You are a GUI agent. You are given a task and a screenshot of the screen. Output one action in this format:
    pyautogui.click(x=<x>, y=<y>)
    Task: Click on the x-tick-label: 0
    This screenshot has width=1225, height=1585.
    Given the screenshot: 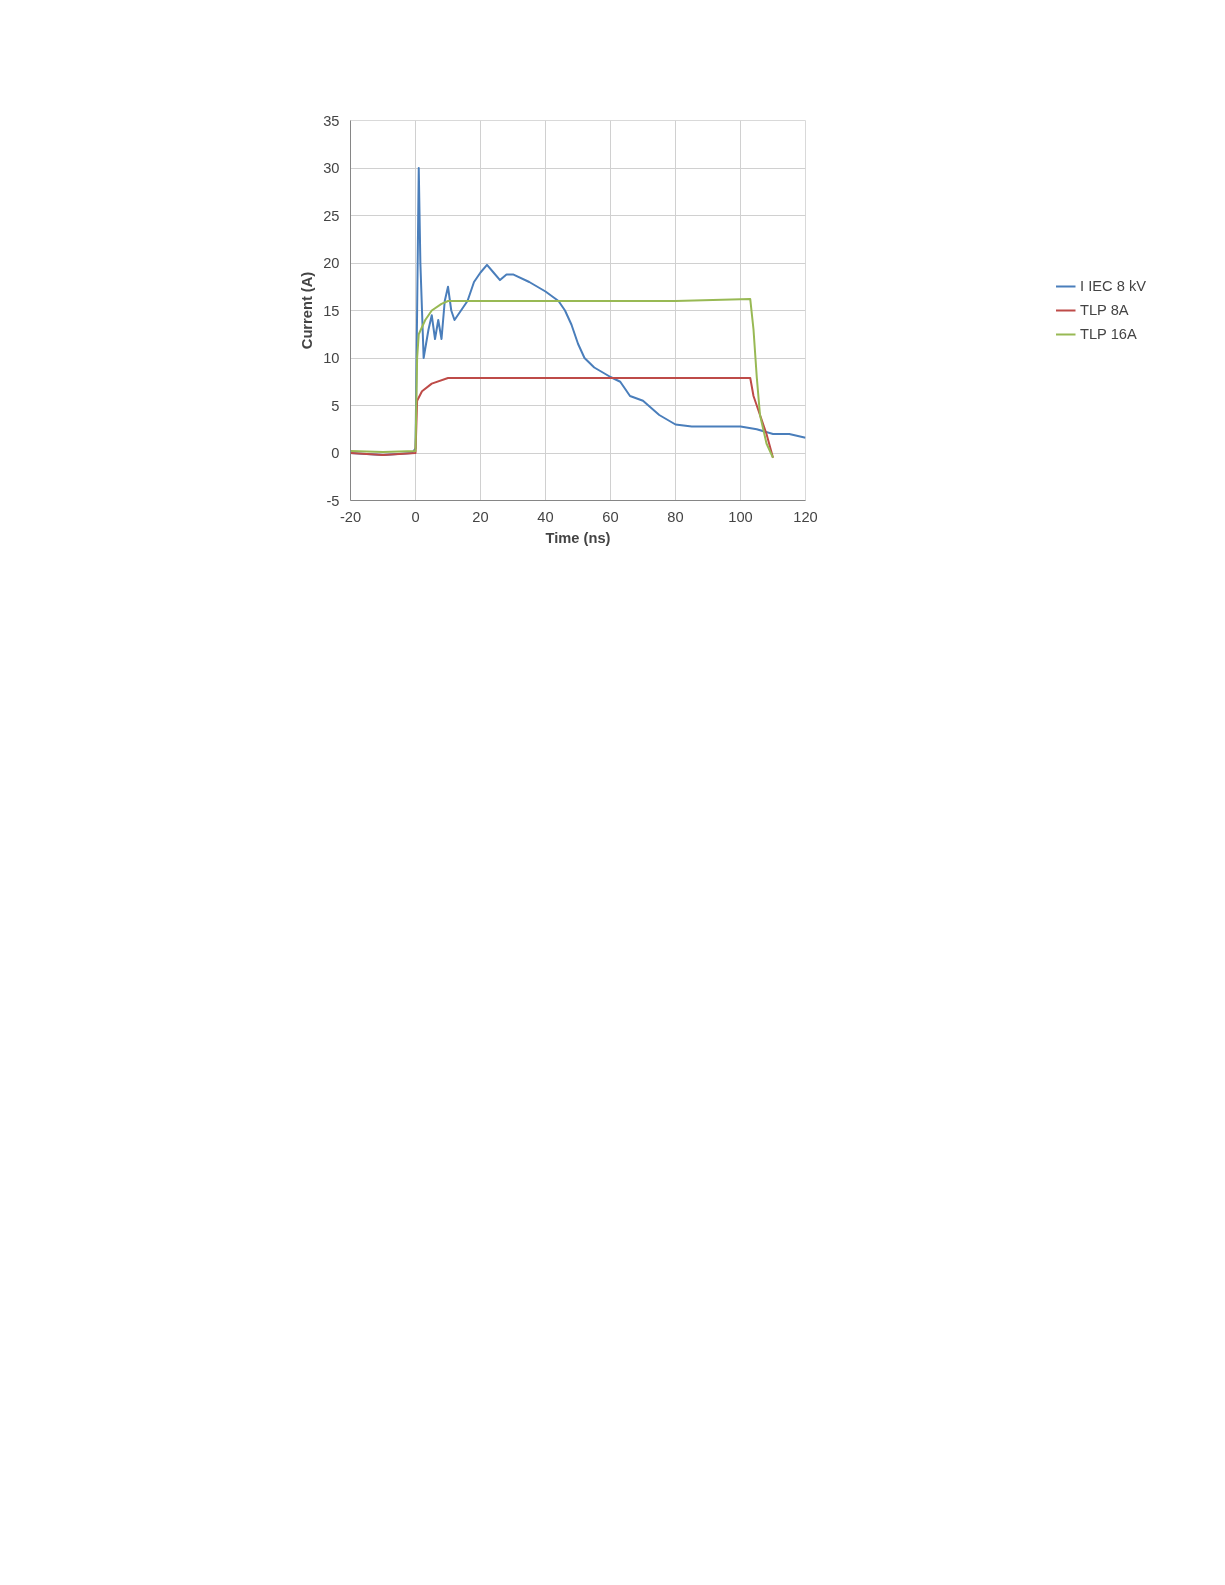 What is the action you would take?
    pyautogui.click(x=415, y=516)
    